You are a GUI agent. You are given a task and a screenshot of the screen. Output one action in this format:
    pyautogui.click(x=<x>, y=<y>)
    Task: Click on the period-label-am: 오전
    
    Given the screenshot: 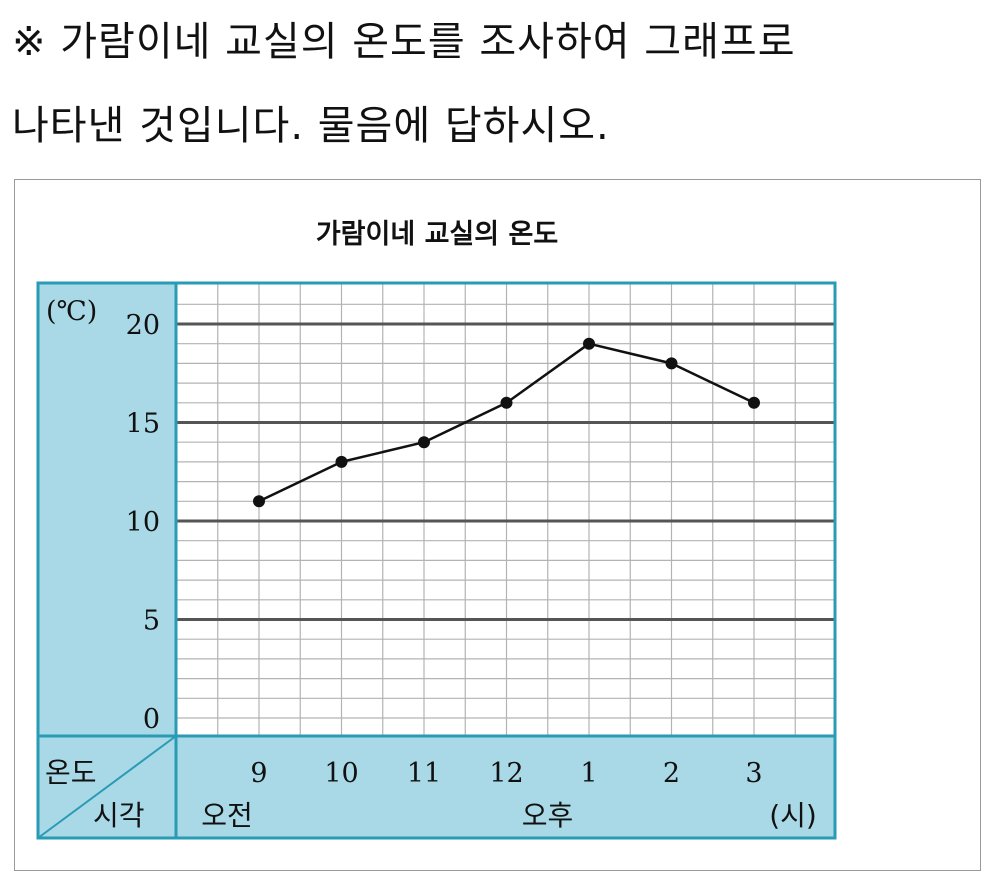 What is the action you would take?
    pyautogui.click(x=227, y=815)
    